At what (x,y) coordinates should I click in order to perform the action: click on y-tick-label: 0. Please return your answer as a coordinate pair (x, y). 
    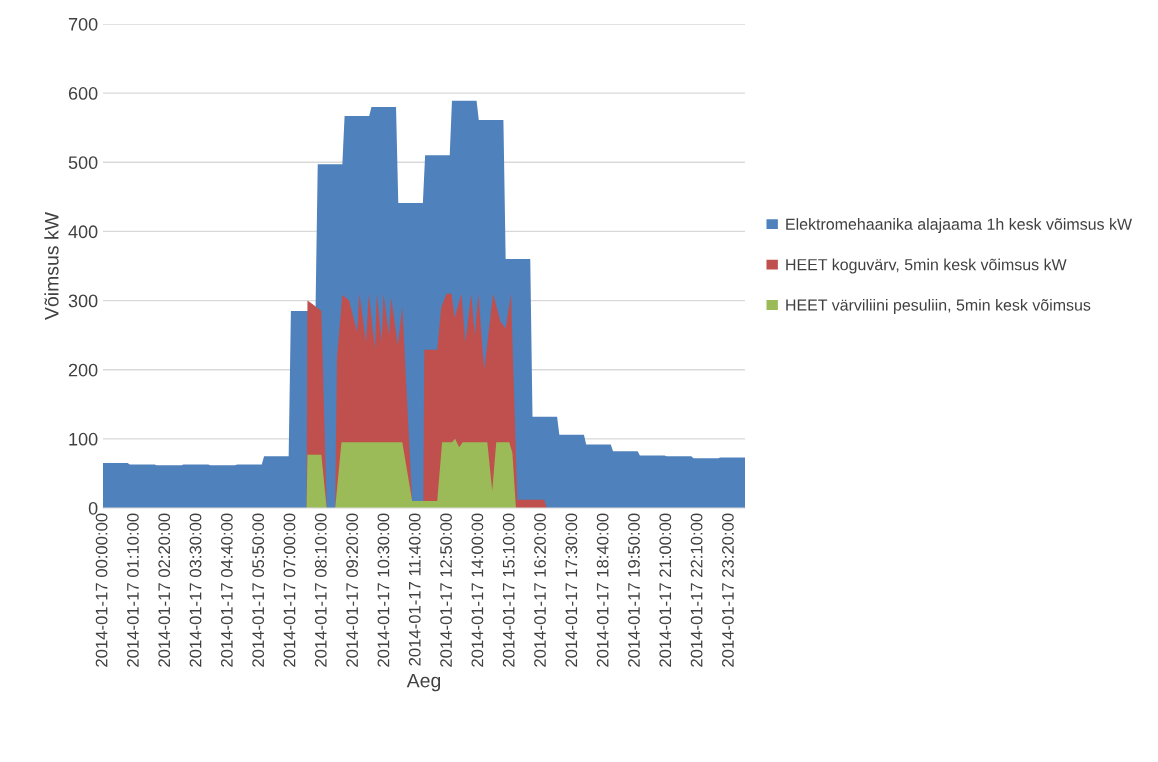
    Looking at the image, I should click on (93, 508).